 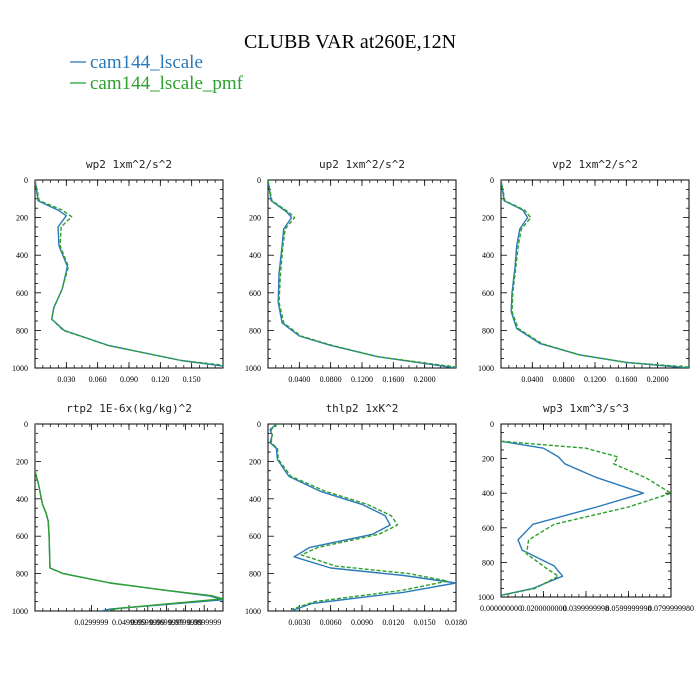 I want to click on x-tick-label: 0.0799999, so click(x=185, y=622).